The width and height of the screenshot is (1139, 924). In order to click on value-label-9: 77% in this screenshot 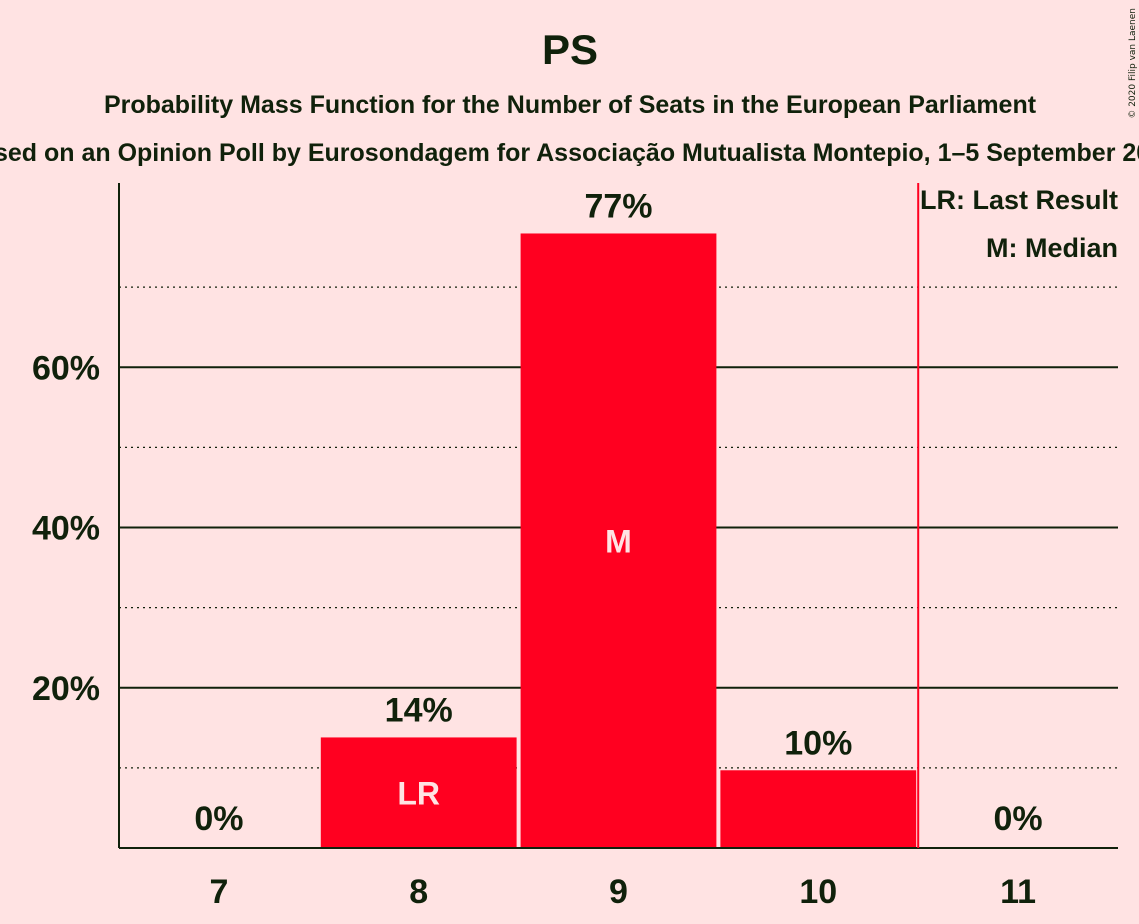, I will do `click(618, 206)`.